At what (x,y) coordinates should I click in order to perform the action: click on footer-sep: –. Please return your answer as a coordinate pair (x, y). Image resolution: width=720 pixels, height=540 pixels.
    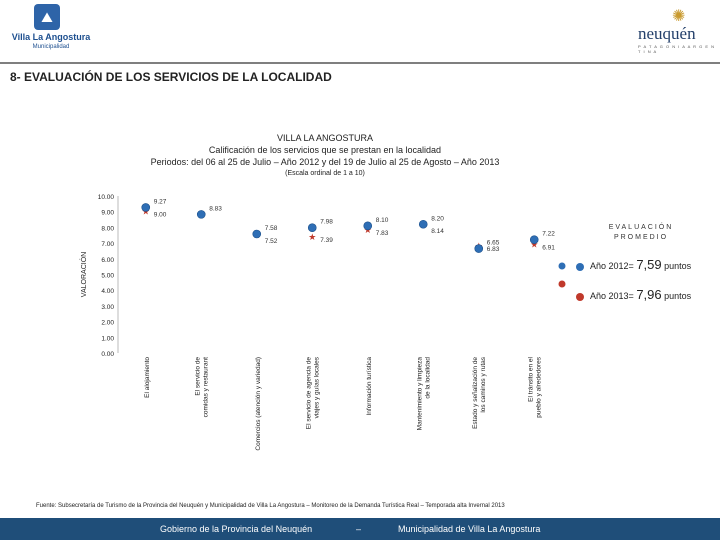
    Looking at the image, I should click on (359, 529).